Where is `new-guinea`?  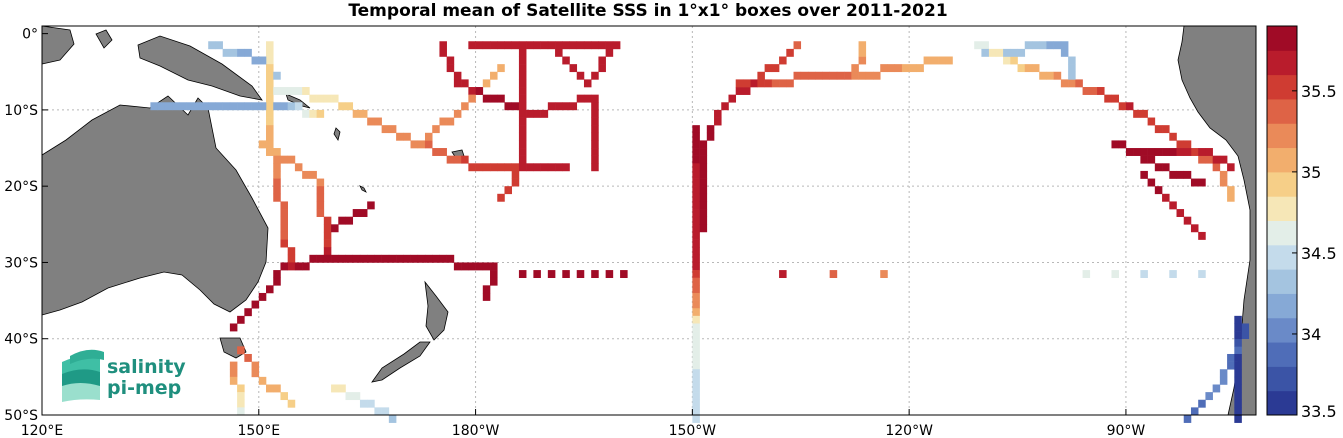 new-guinea is located at coordinates (200, 68).